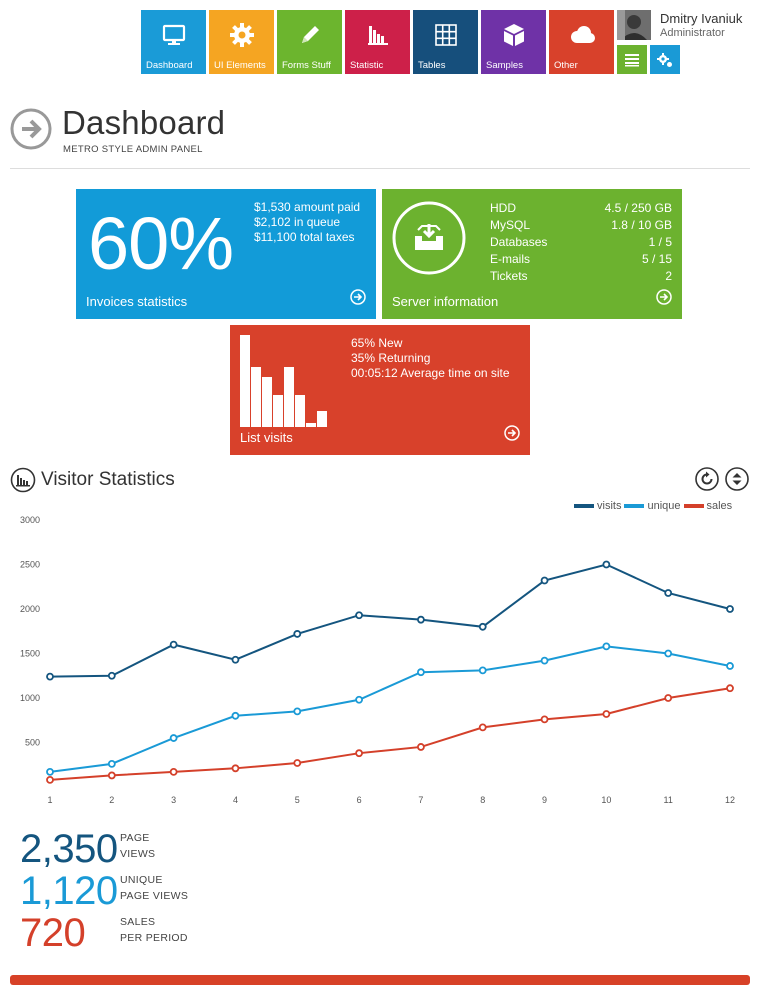 This screenshot has height=985, width=760. What do you see at coordinates (306, 65) in the screenshot?
I see `nav-label: Forms Stuff` at bounding box center [306, 65].